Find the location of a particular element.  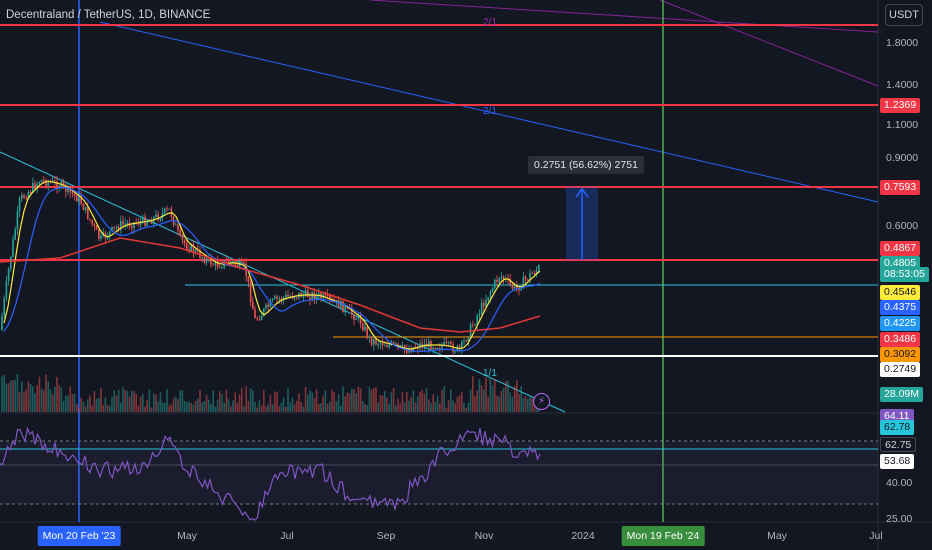

symbol-title: Decentraland / TetherUS, 1D, BINANCE is located at coordinates (108, 15).